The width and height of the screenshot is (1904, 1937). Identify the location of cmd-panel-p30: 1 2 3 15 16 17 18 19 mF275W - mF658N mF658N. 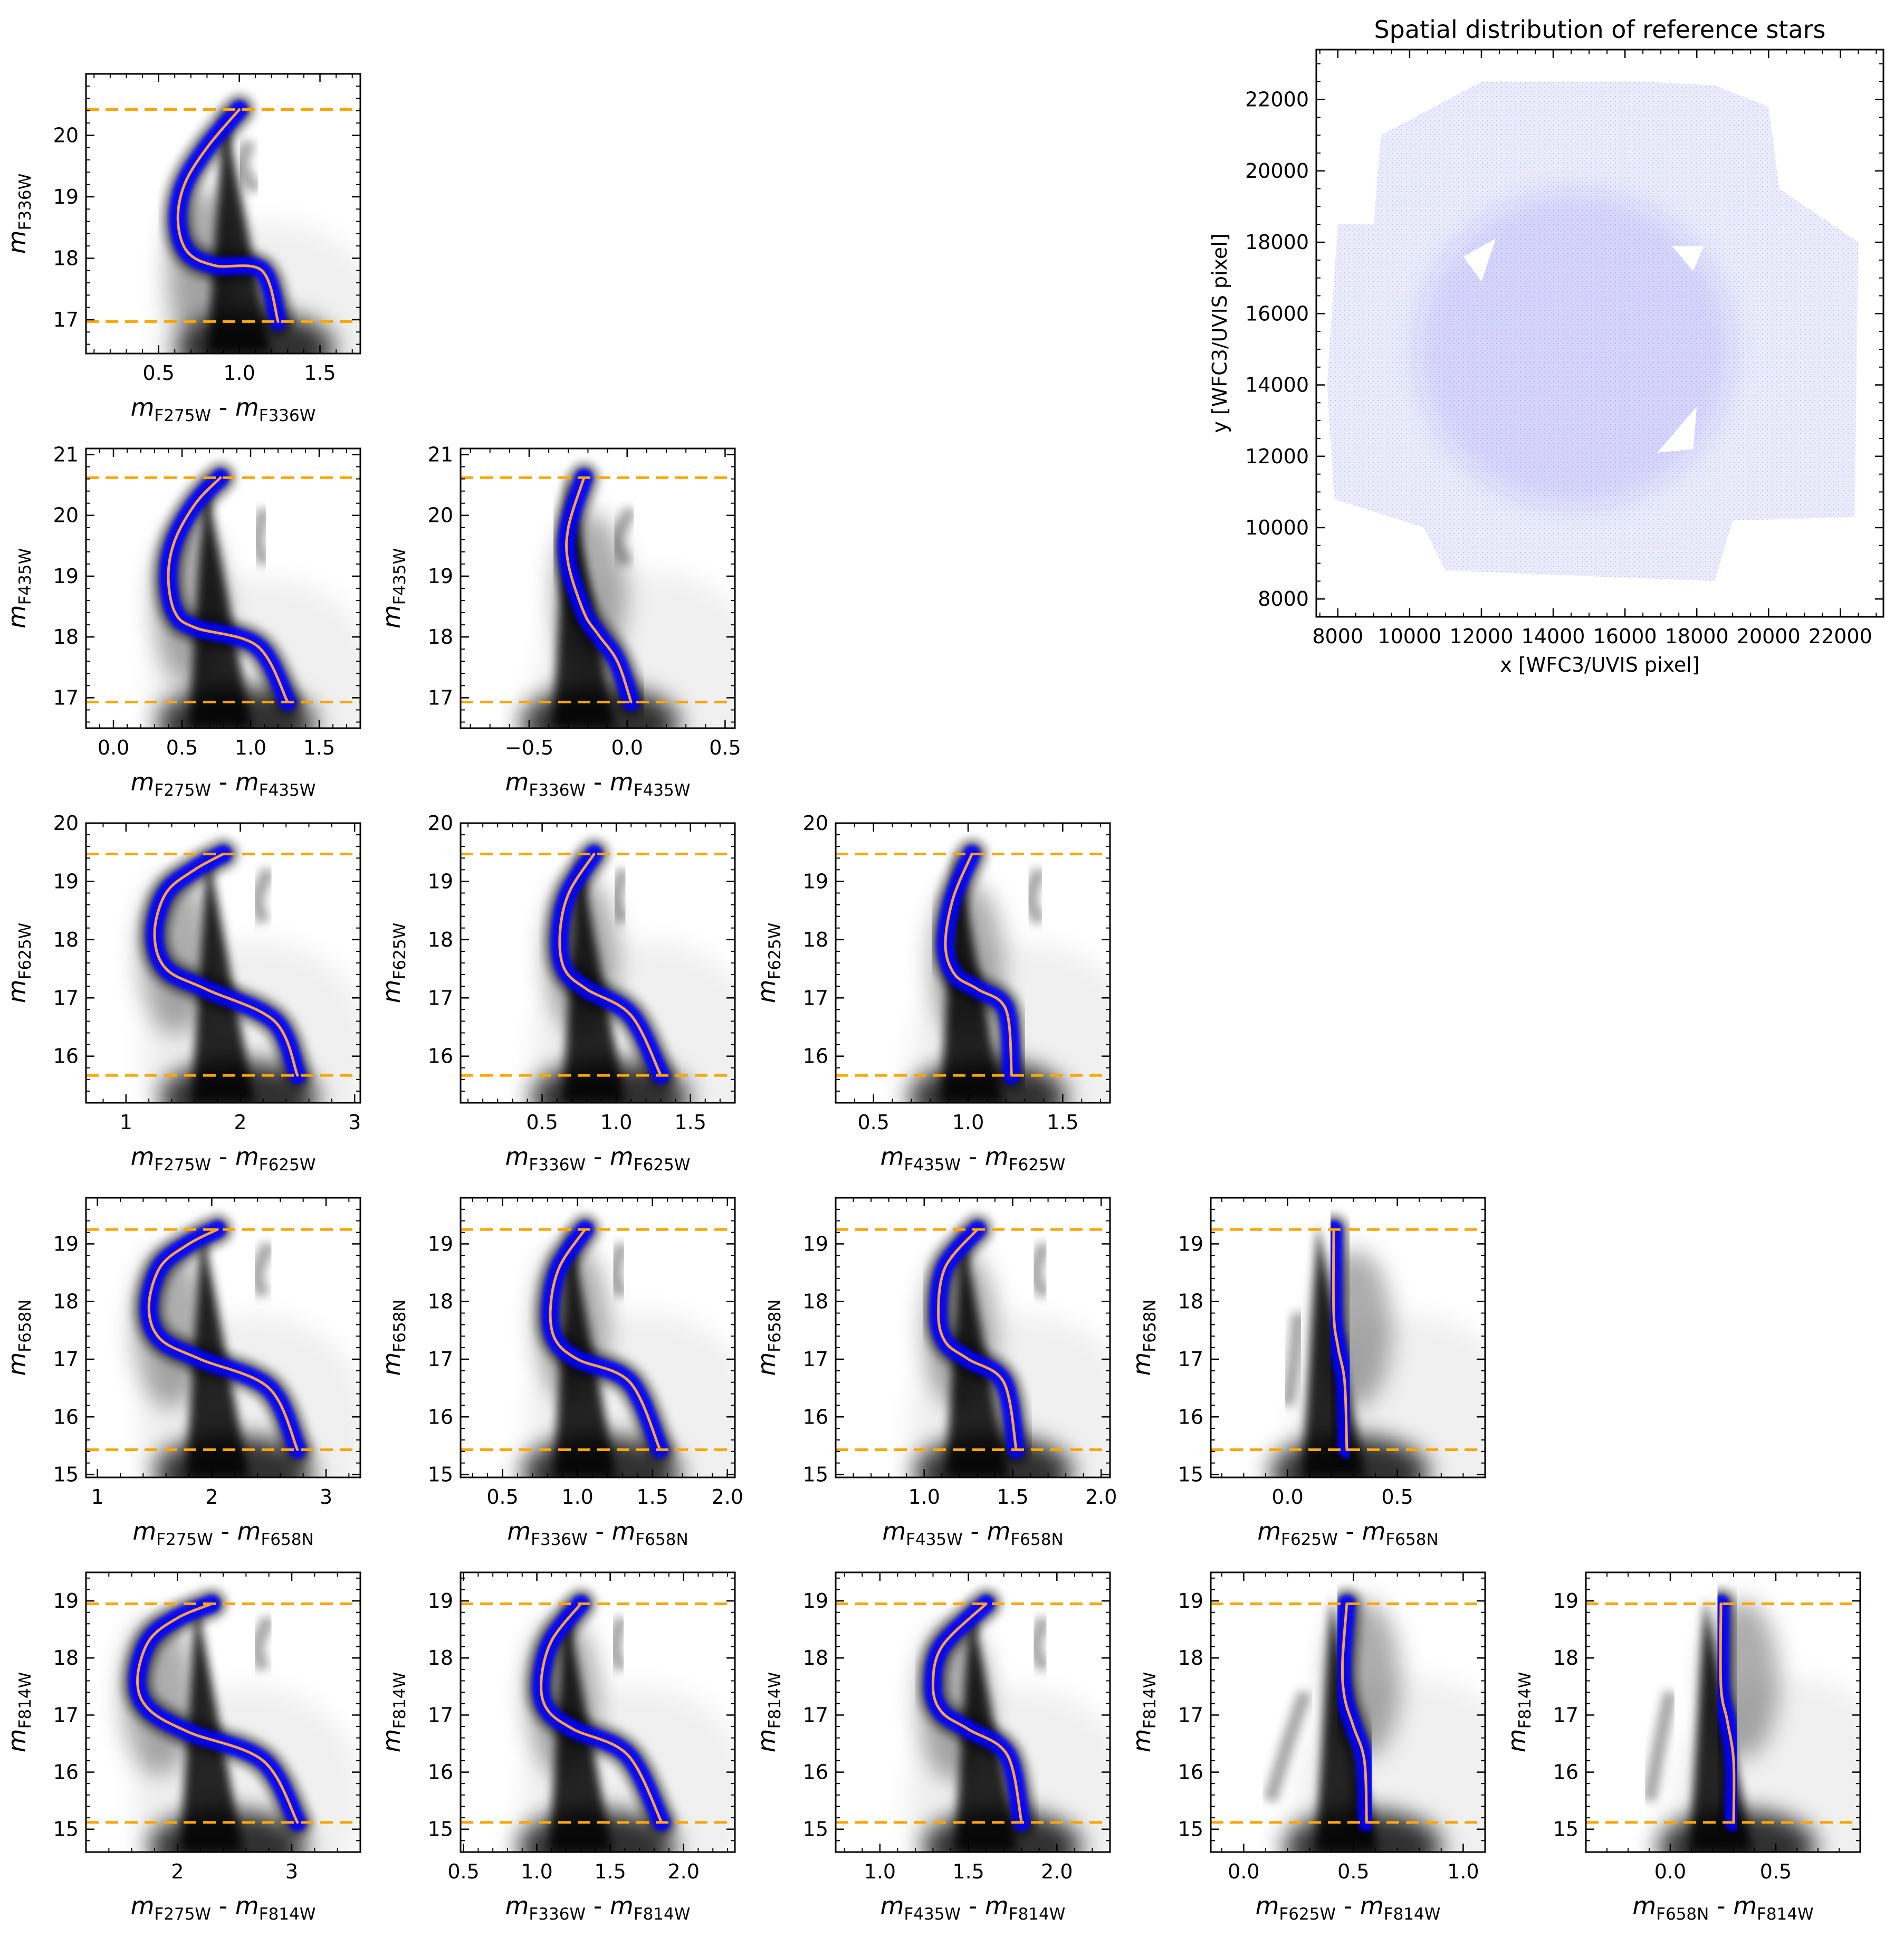
(182, 1373).